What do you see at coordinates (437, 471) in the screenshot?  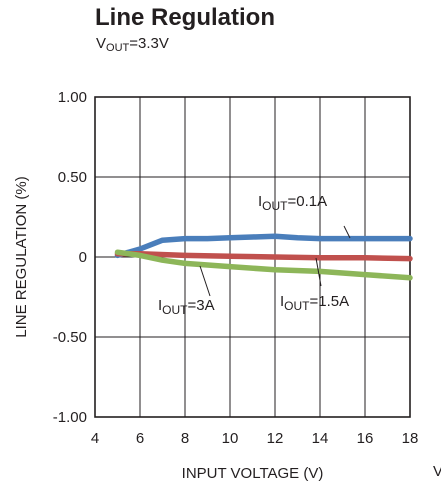 I see `edge-fragment-text: V` at bounding box center [437, 471].